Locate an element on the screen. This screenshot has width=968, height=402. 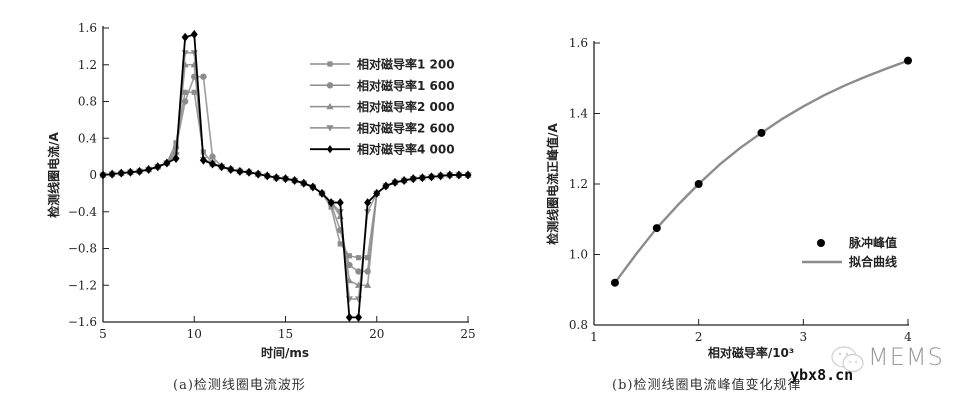
legend-label: 相对磁导率2 000 is located at coordinates (406, 106).